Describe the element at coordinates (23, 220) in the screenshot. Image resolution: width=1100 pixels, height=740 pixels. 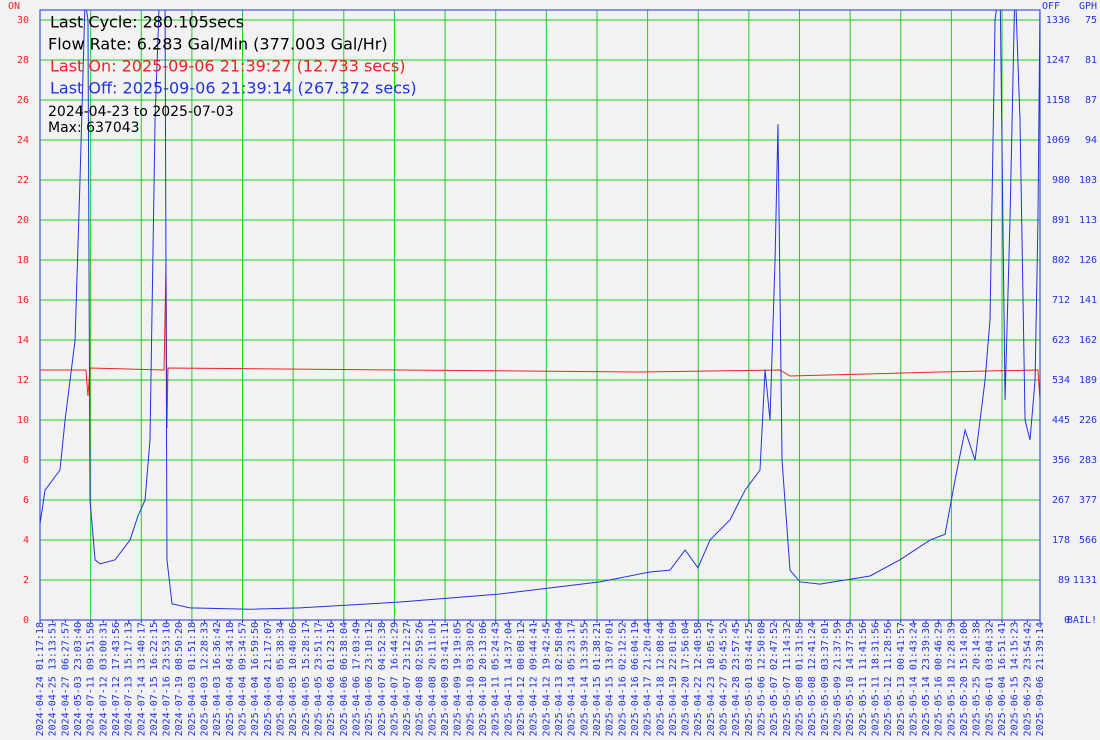
I see `y-tick-label: 20` at that location.